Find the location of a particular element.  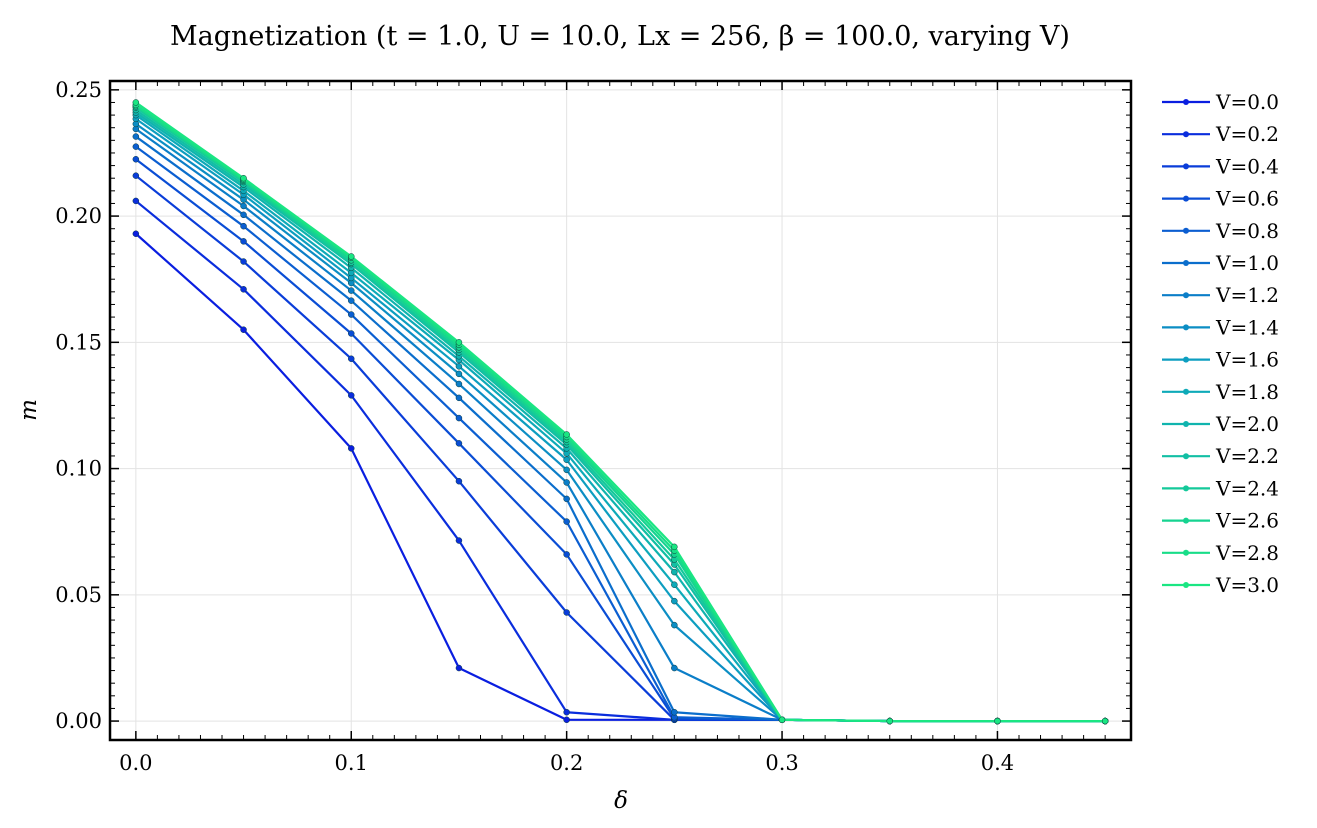

legend-label: V=1.0 is located at coordinates (1247, 263).